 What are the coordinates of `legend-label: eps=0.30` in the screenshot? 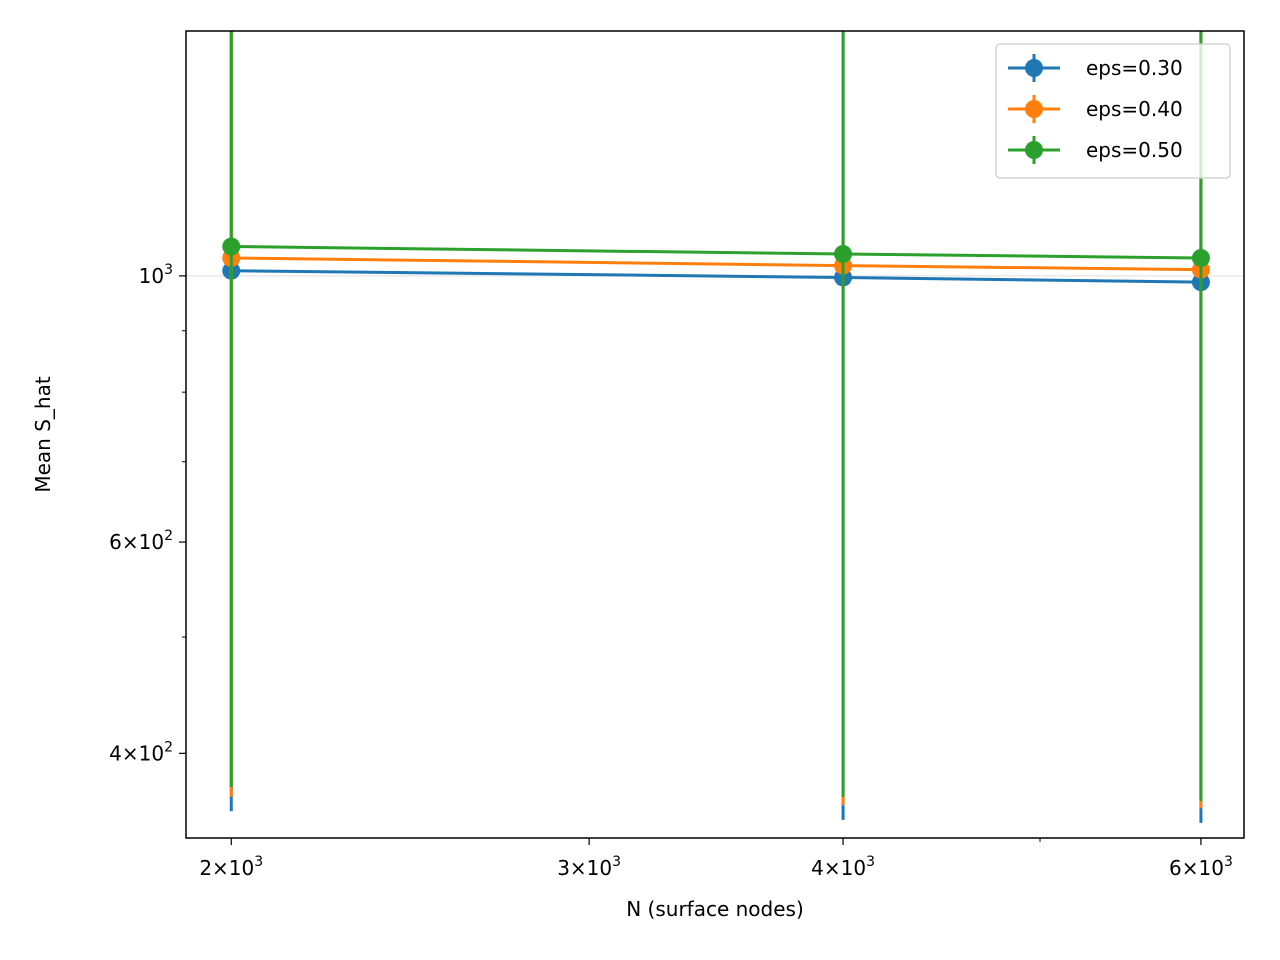 It's located at (1134, 68).